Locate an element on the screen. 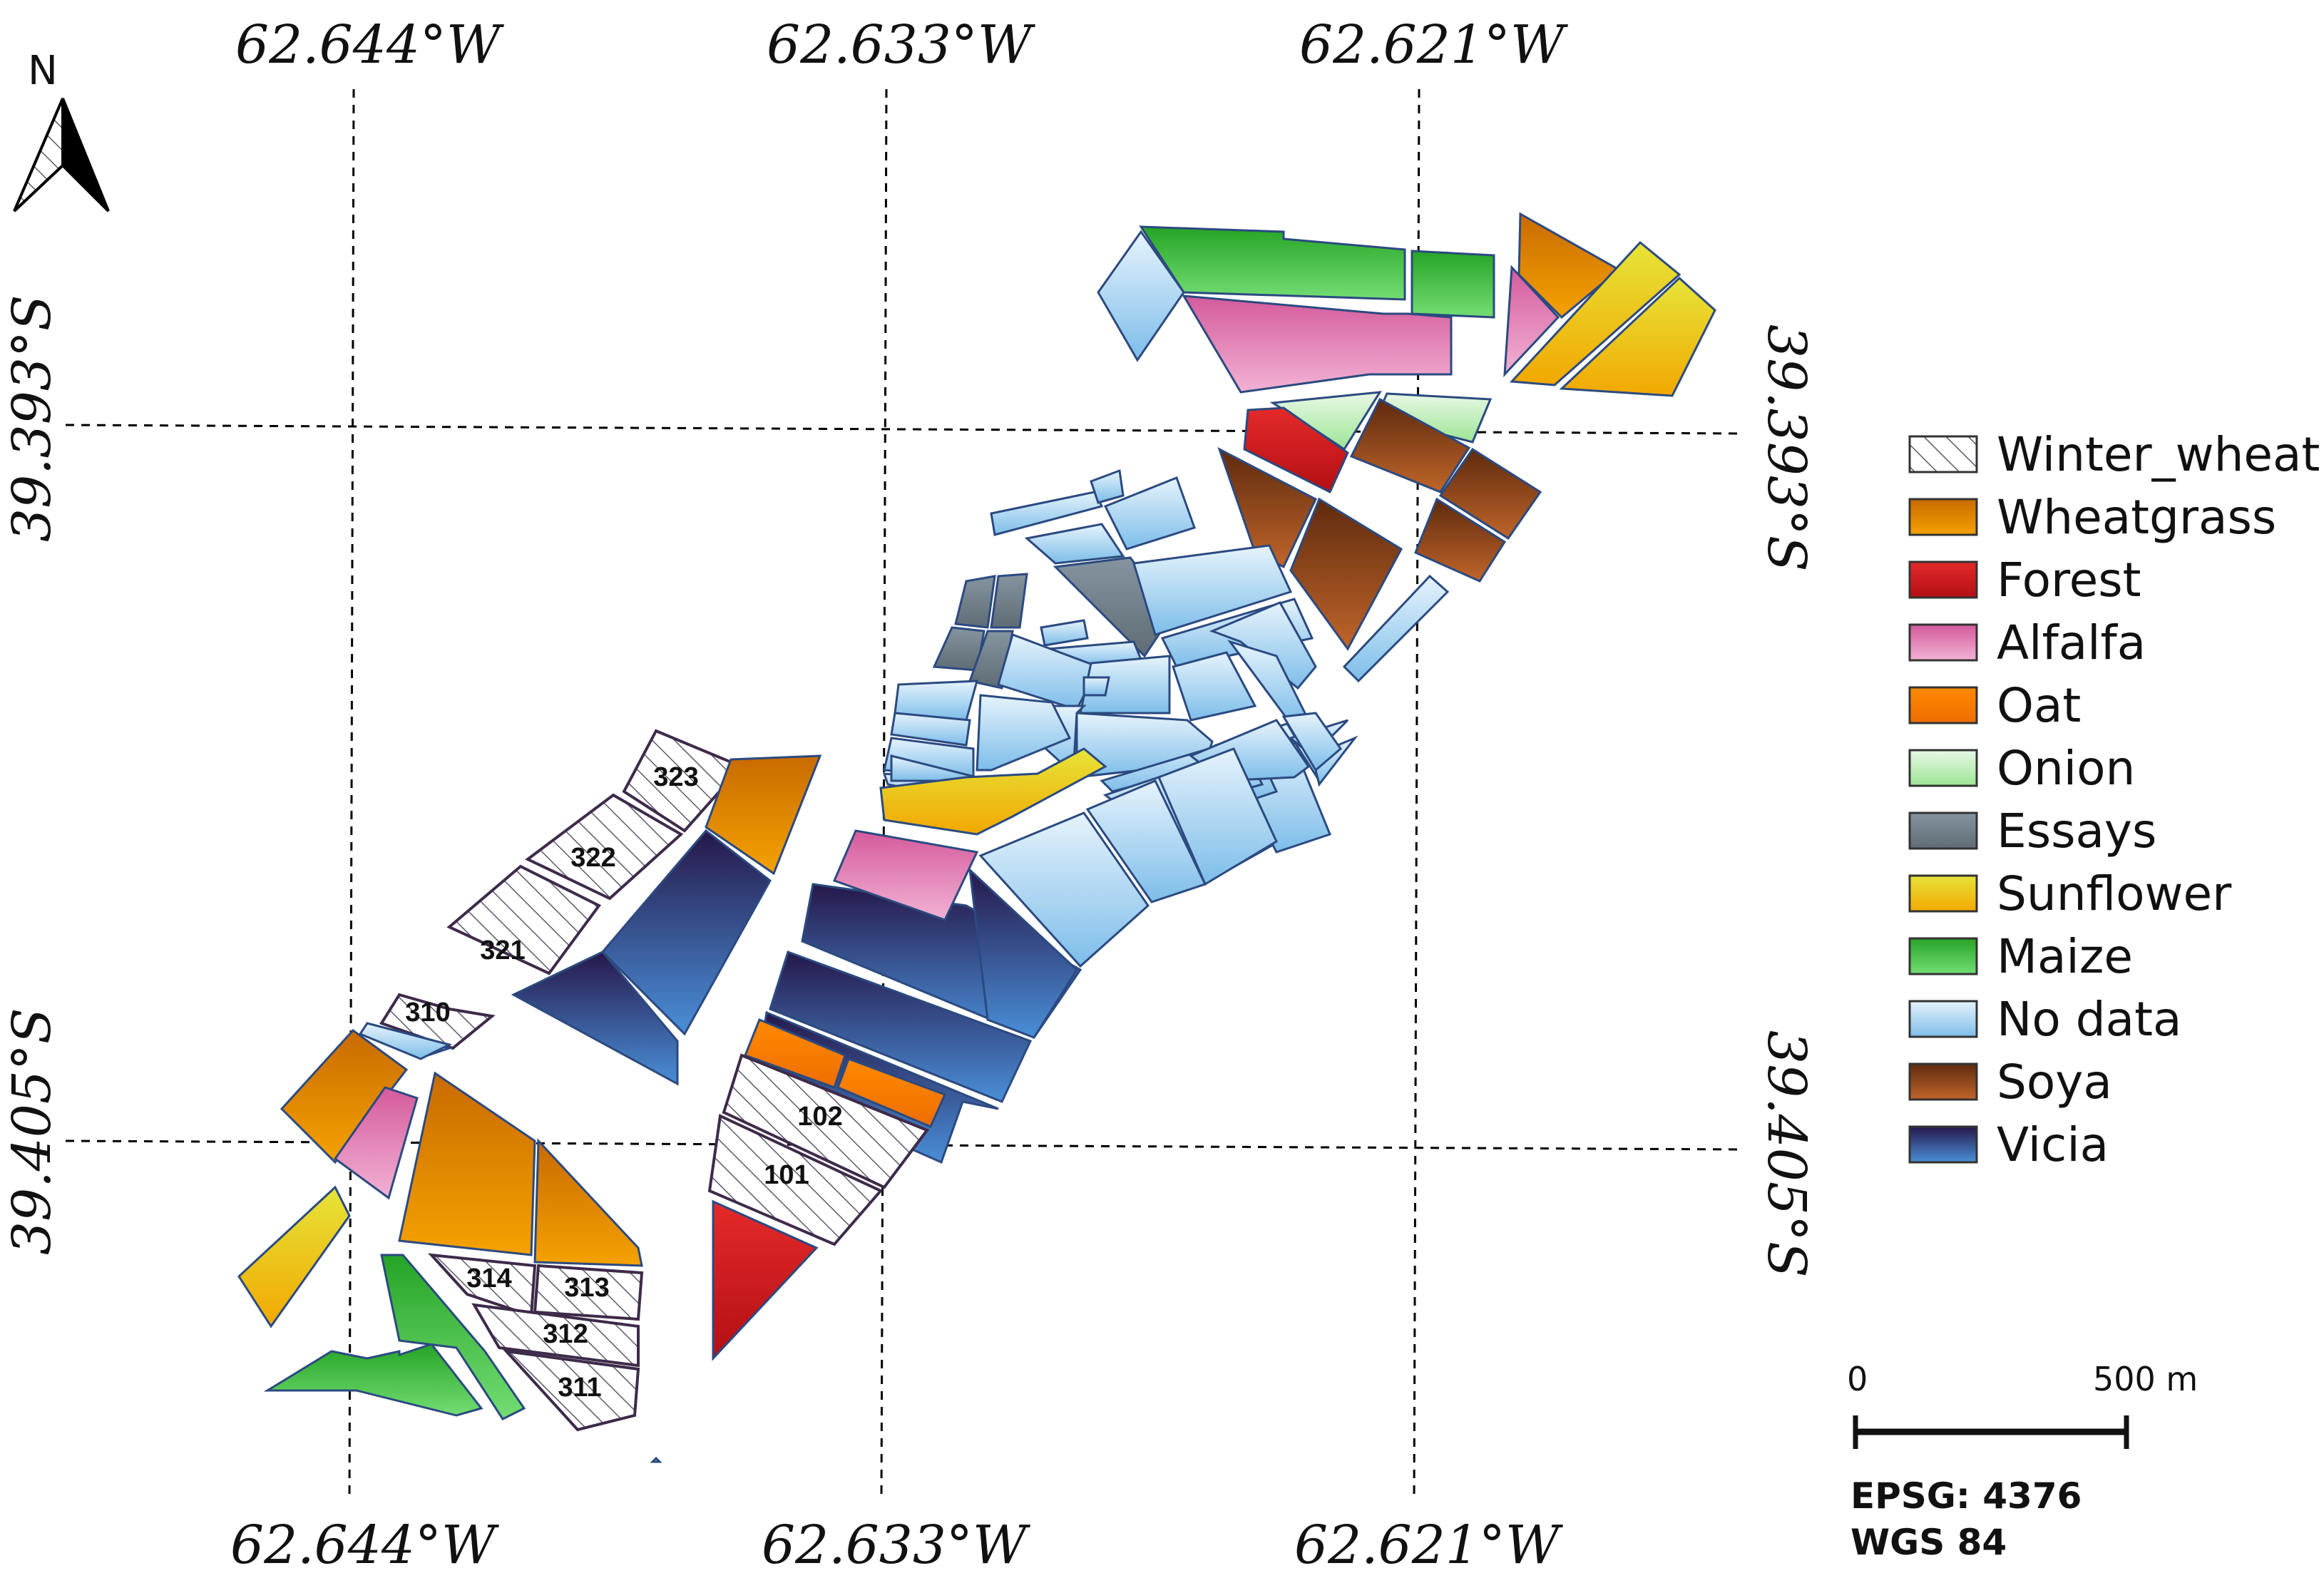 Image resolution: width=2324 pixels, height=1588 pixels. scale-end-label: 500 m is located at coordinates (2145, 1379).